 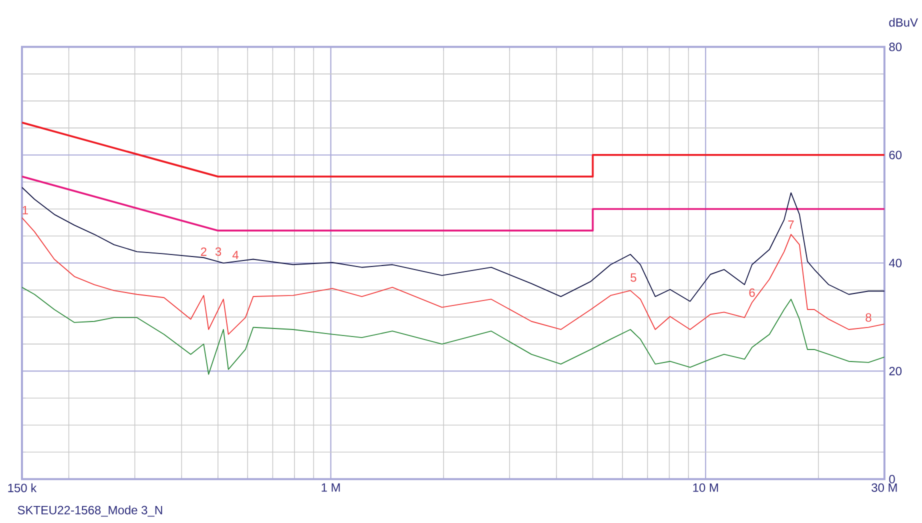 I want to click on annotation: 7, so click(x=791, y=224).